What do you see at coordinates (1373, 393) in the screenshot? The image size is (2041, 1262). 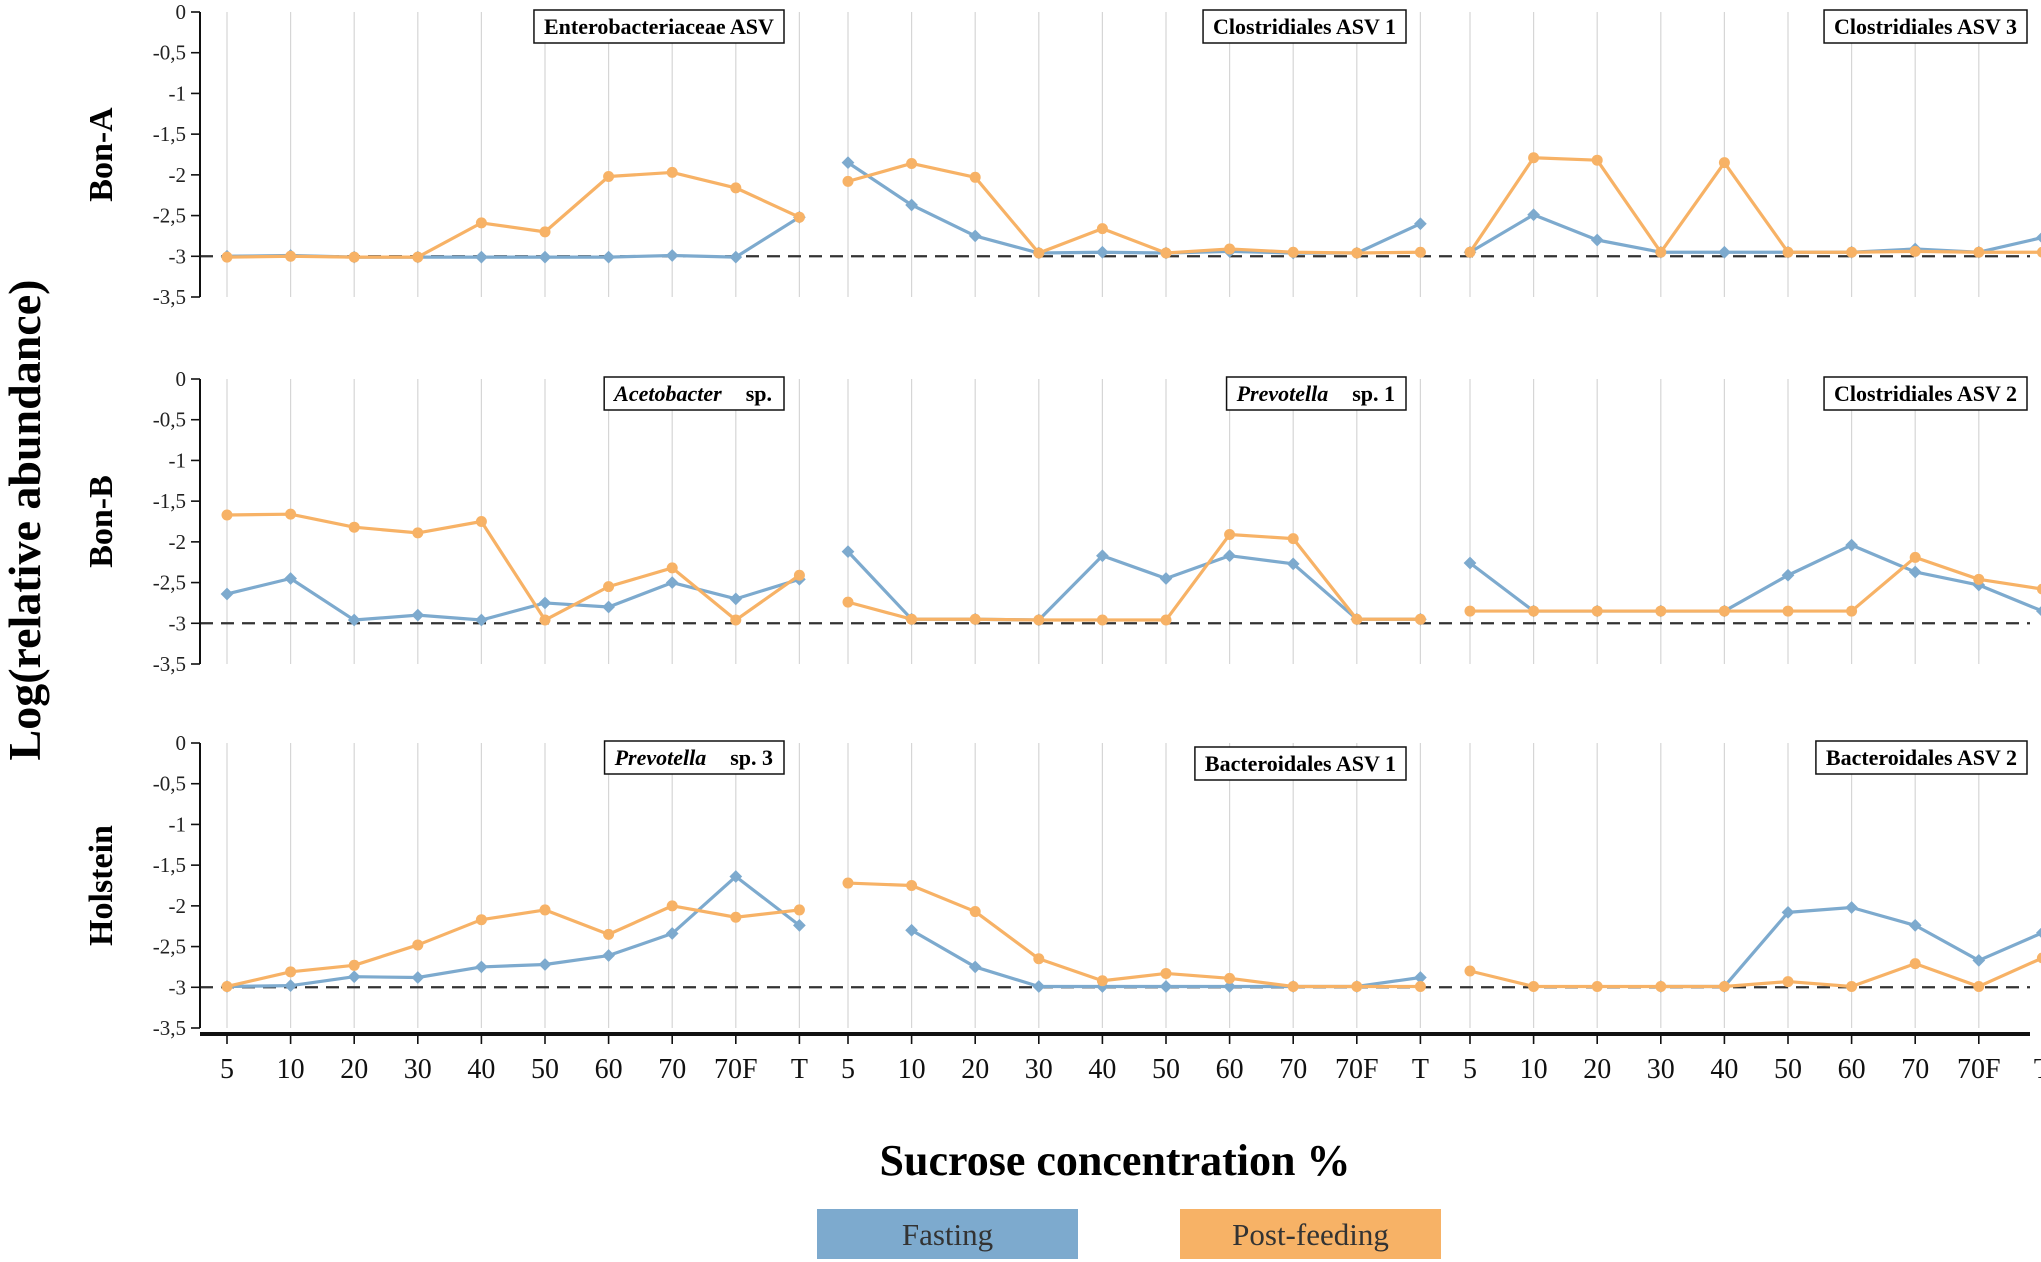 I see `panel-title-plain: sp. 1` at bounding box center [1373, 393].